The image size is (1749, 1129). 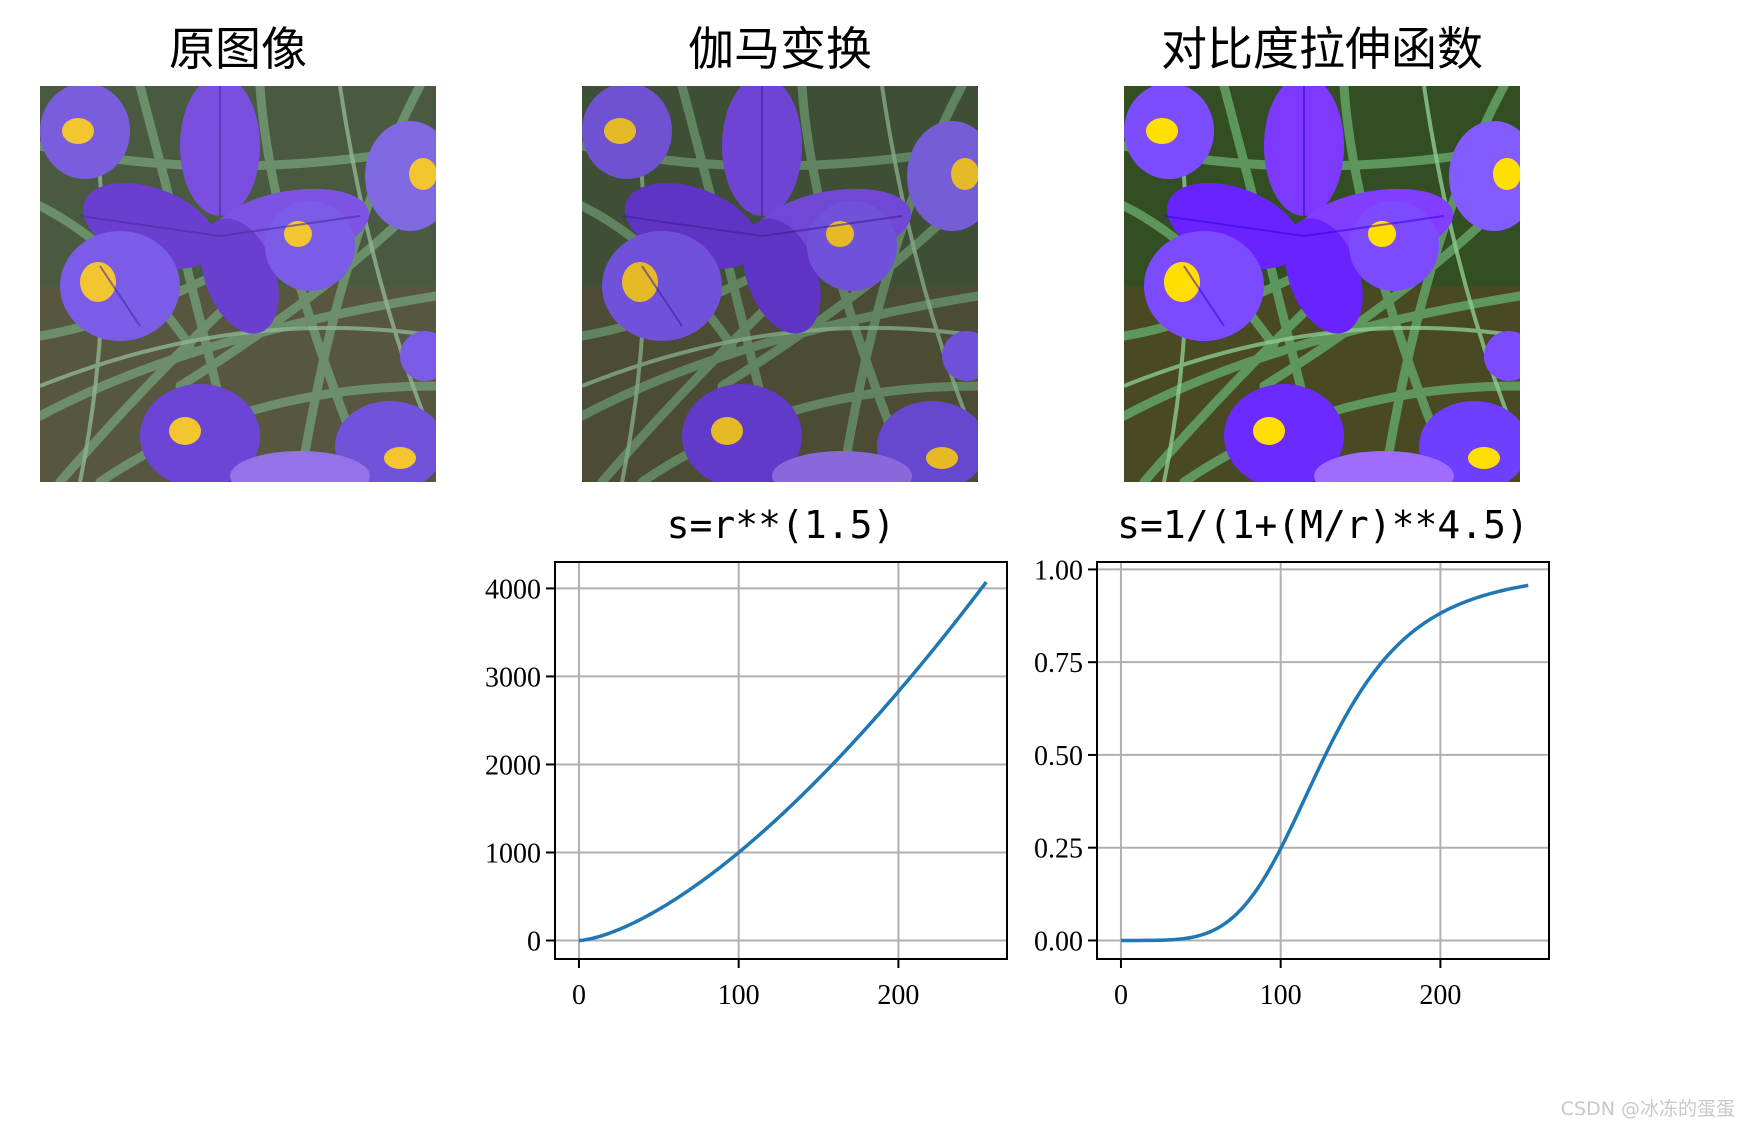 I want to click on chart0-frame, so click(x=781, y=760).